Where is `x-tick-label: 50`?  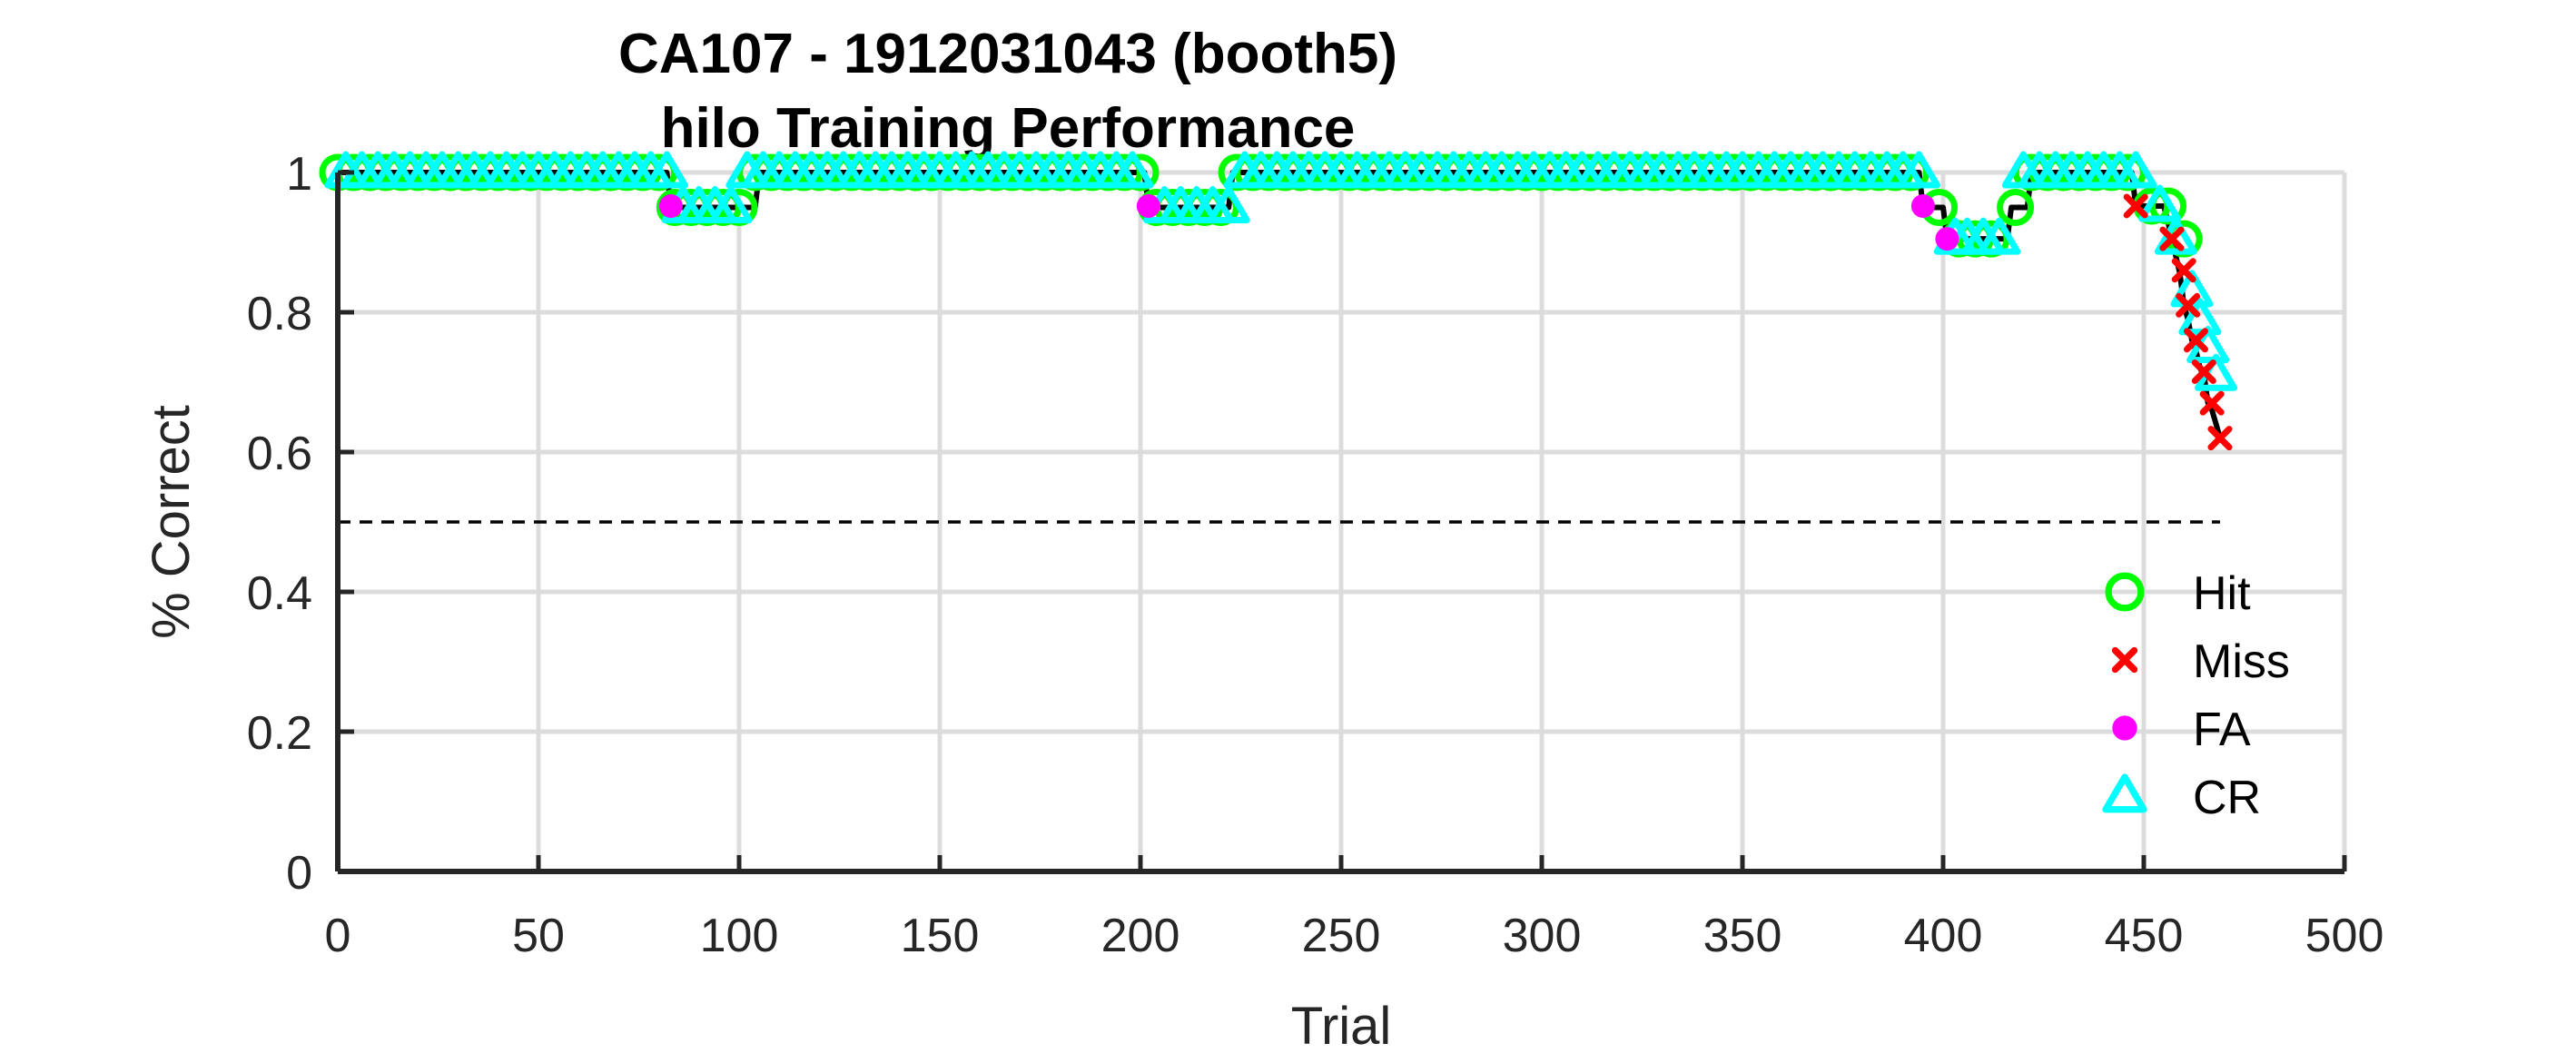 x-tick-label: 50 is located at coordinates (538, 936).